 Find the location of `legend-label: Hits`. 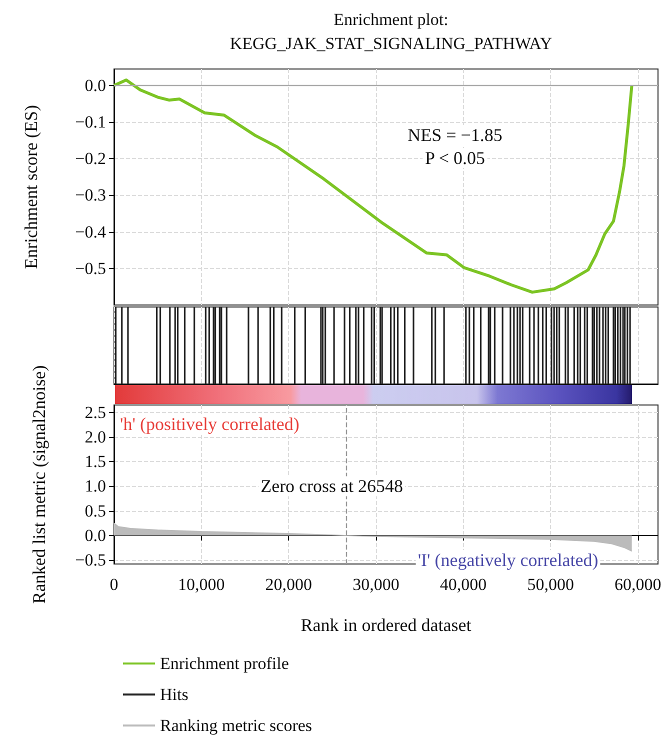

legend-label: Hits is located at coordinates (174, 694).